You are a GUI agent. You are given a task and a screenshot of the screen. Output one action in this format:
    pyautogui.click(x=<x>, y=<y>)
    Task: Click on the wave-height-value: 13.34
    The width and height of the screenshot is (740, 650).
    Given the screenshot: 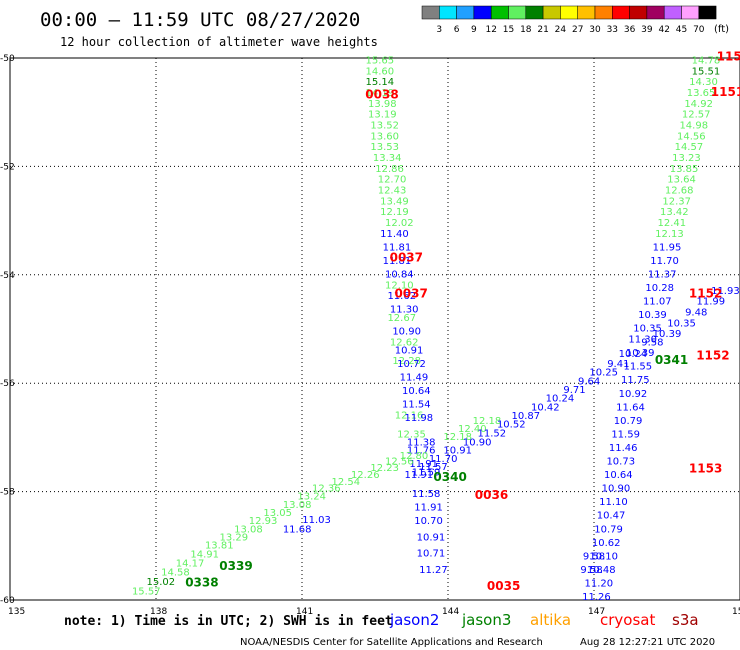 What is the action you would take?
    pyautogui.click(x=387, y=158)
    